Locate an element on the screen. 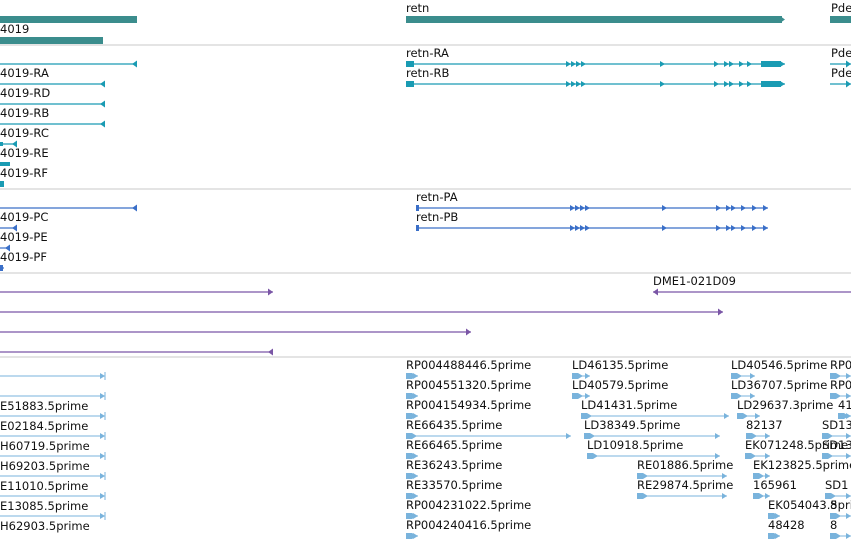 Image resolution: width=851 pixels, height=541 pixels. transcript-label: 4019-RA is located at coordinates (24, 73).